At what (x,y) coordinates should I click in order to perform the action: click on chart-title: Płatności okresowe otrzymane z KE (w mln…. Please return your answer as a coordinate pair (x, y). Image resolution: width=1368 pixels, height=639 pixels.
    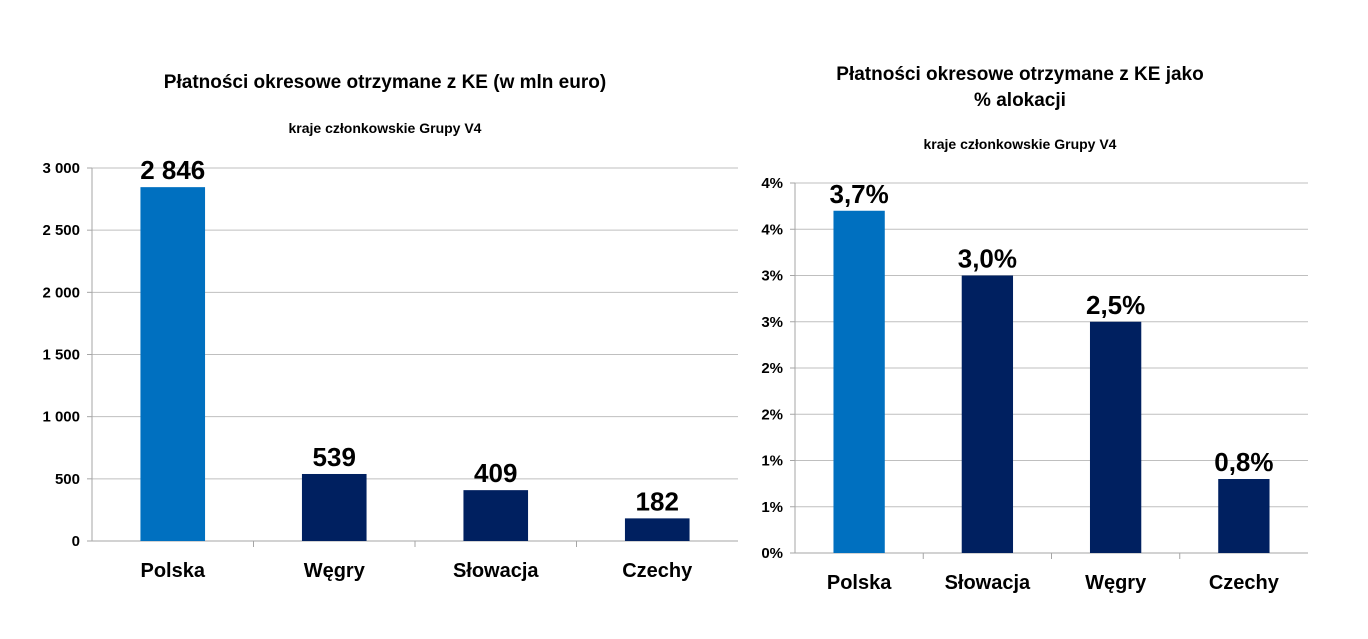
    Looking at the image, I should click on (385, 82).